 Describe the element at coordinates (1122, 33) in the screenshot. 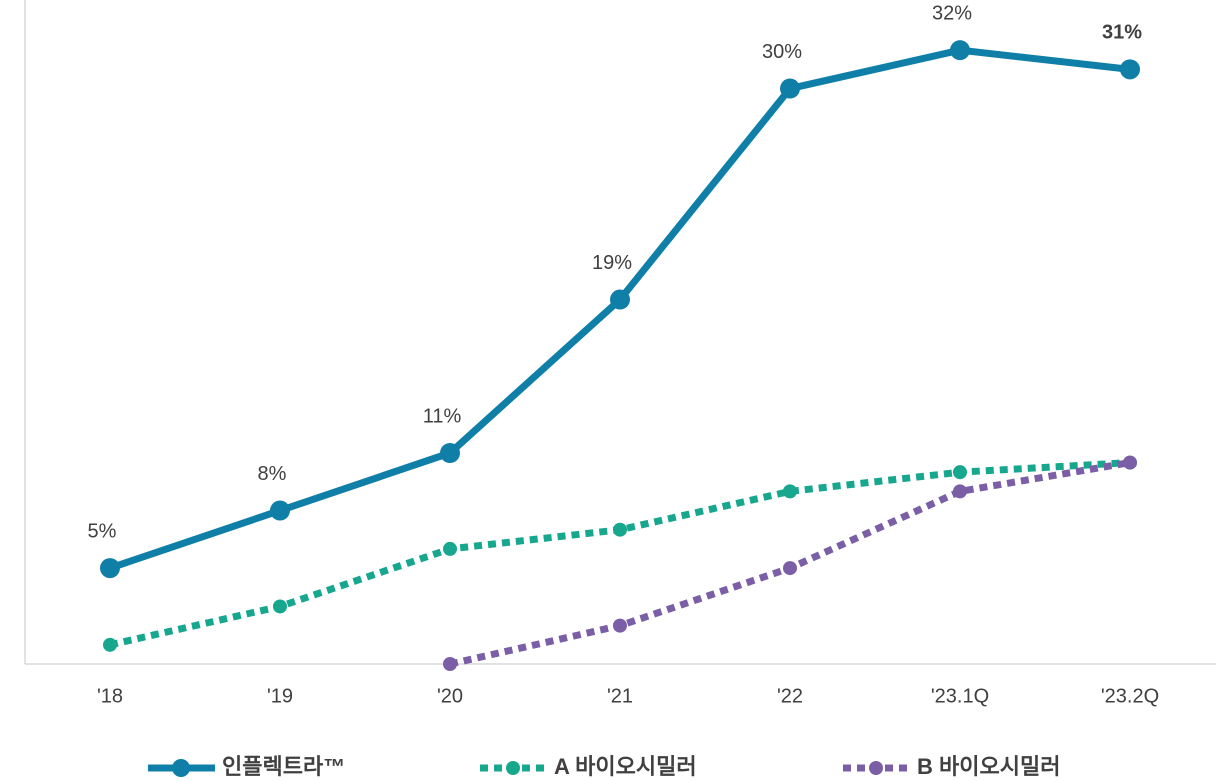

I see `data-label: 31%` at that location.